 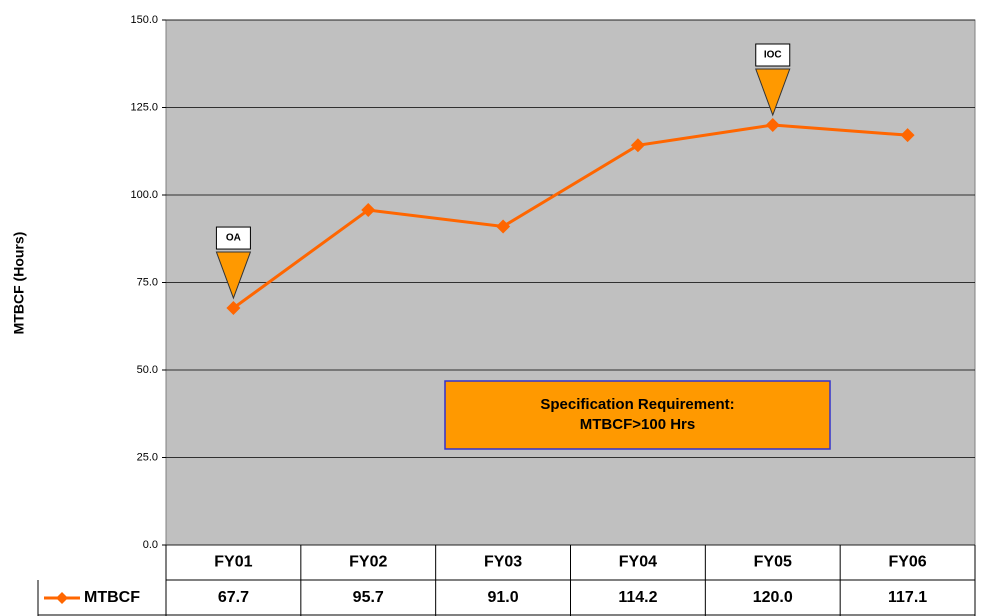 I want to click on legend-label: MTBCF, so click(x=112, y=597).